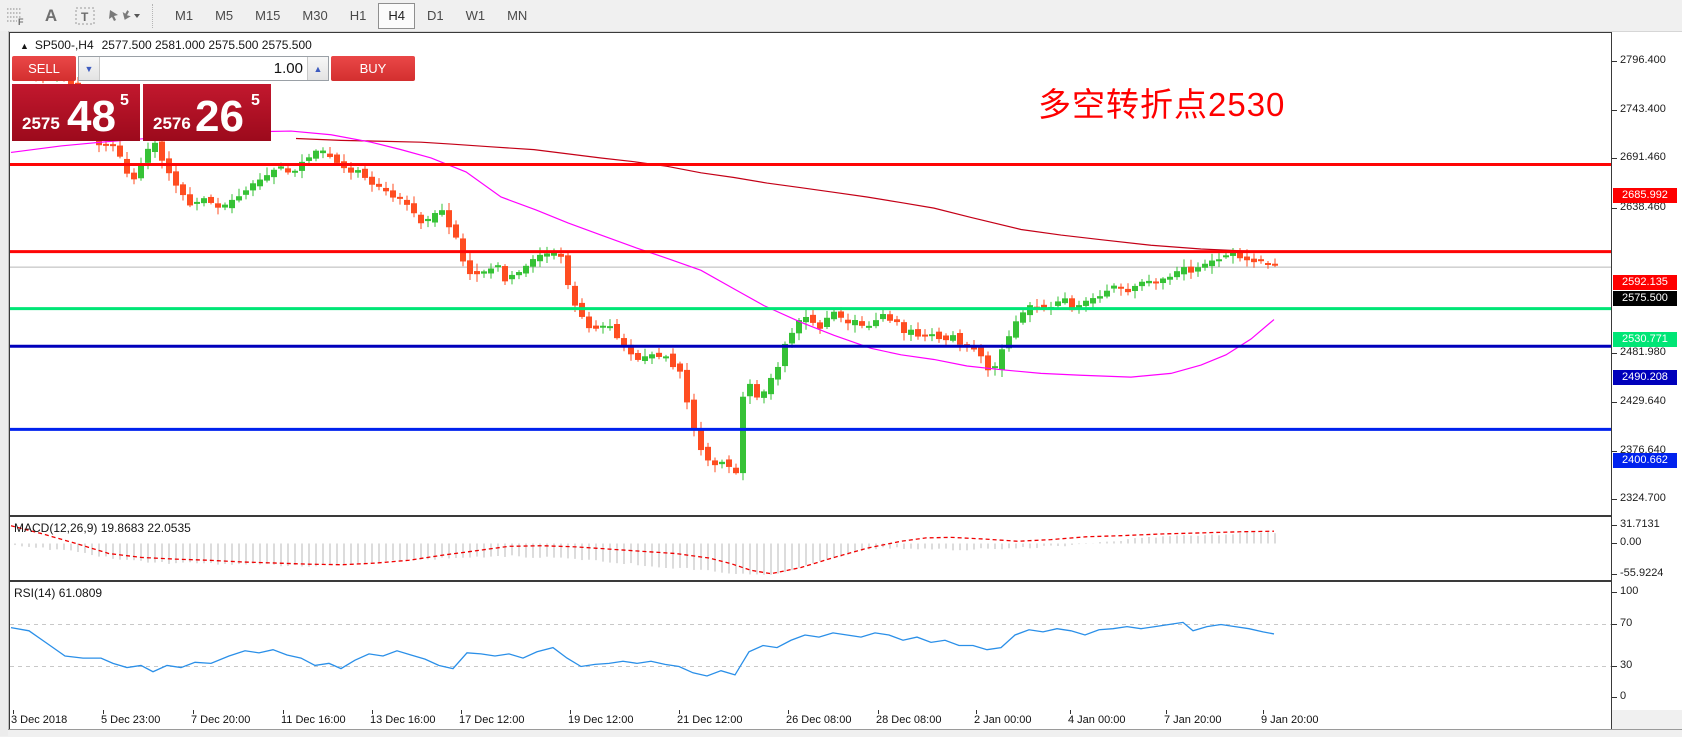 The height and width of the screenshot is (737, 1682). I want to click on sell-price-stem: 2575, so click(41, 123).